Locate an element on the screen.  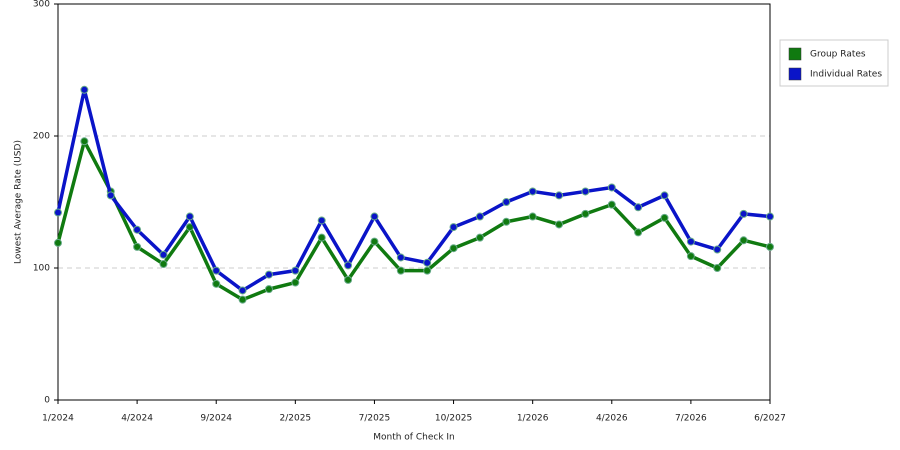
x-tick-label: 6/2027 is located at coordinates (770, 419).